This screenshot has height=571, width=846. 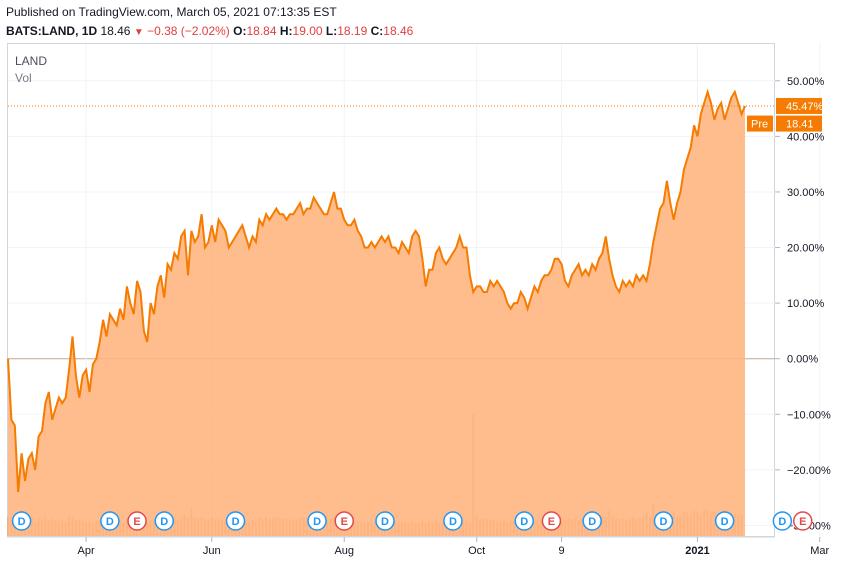 I want to click on current-percent-badge, so click(x=799, y=105).